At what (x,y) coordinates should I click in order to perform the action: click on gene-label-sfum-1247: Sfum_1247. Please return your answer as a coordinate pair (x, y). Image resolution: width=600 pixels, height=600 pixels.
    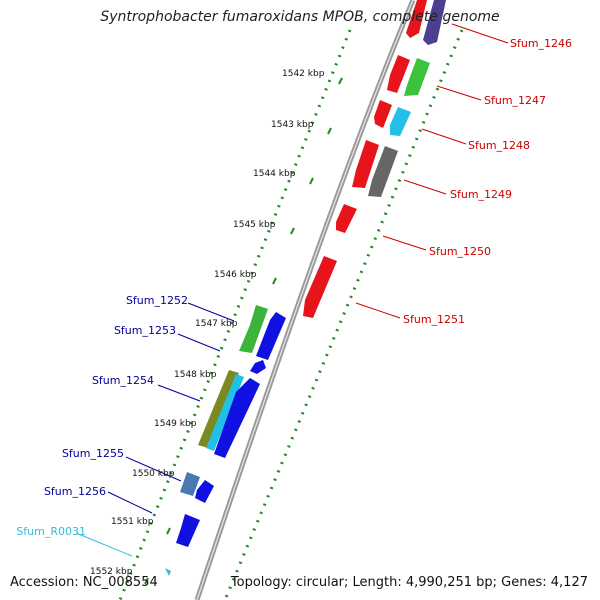
    Looking at the image, I should click on (515, 100).